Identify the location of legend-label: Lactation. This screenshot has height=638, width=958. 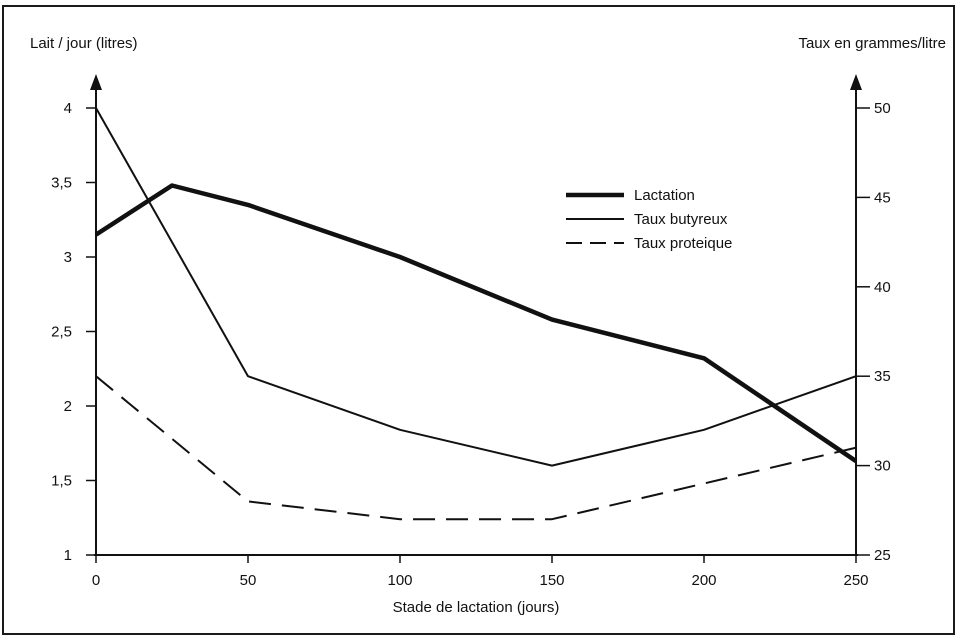
(664, 195).